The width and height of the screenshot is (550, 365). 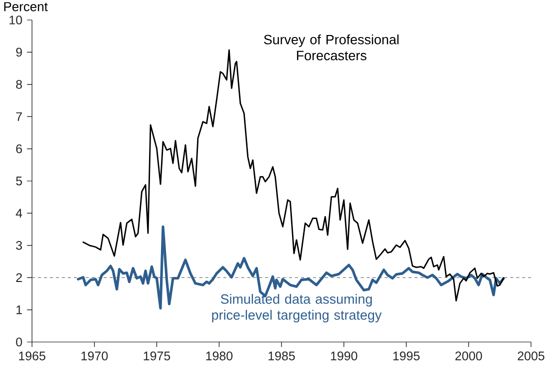 What do you see at coordinates (19, 277) in the screenshot?
I see `y-tick-label: 2` at bounding box center [19, 277].